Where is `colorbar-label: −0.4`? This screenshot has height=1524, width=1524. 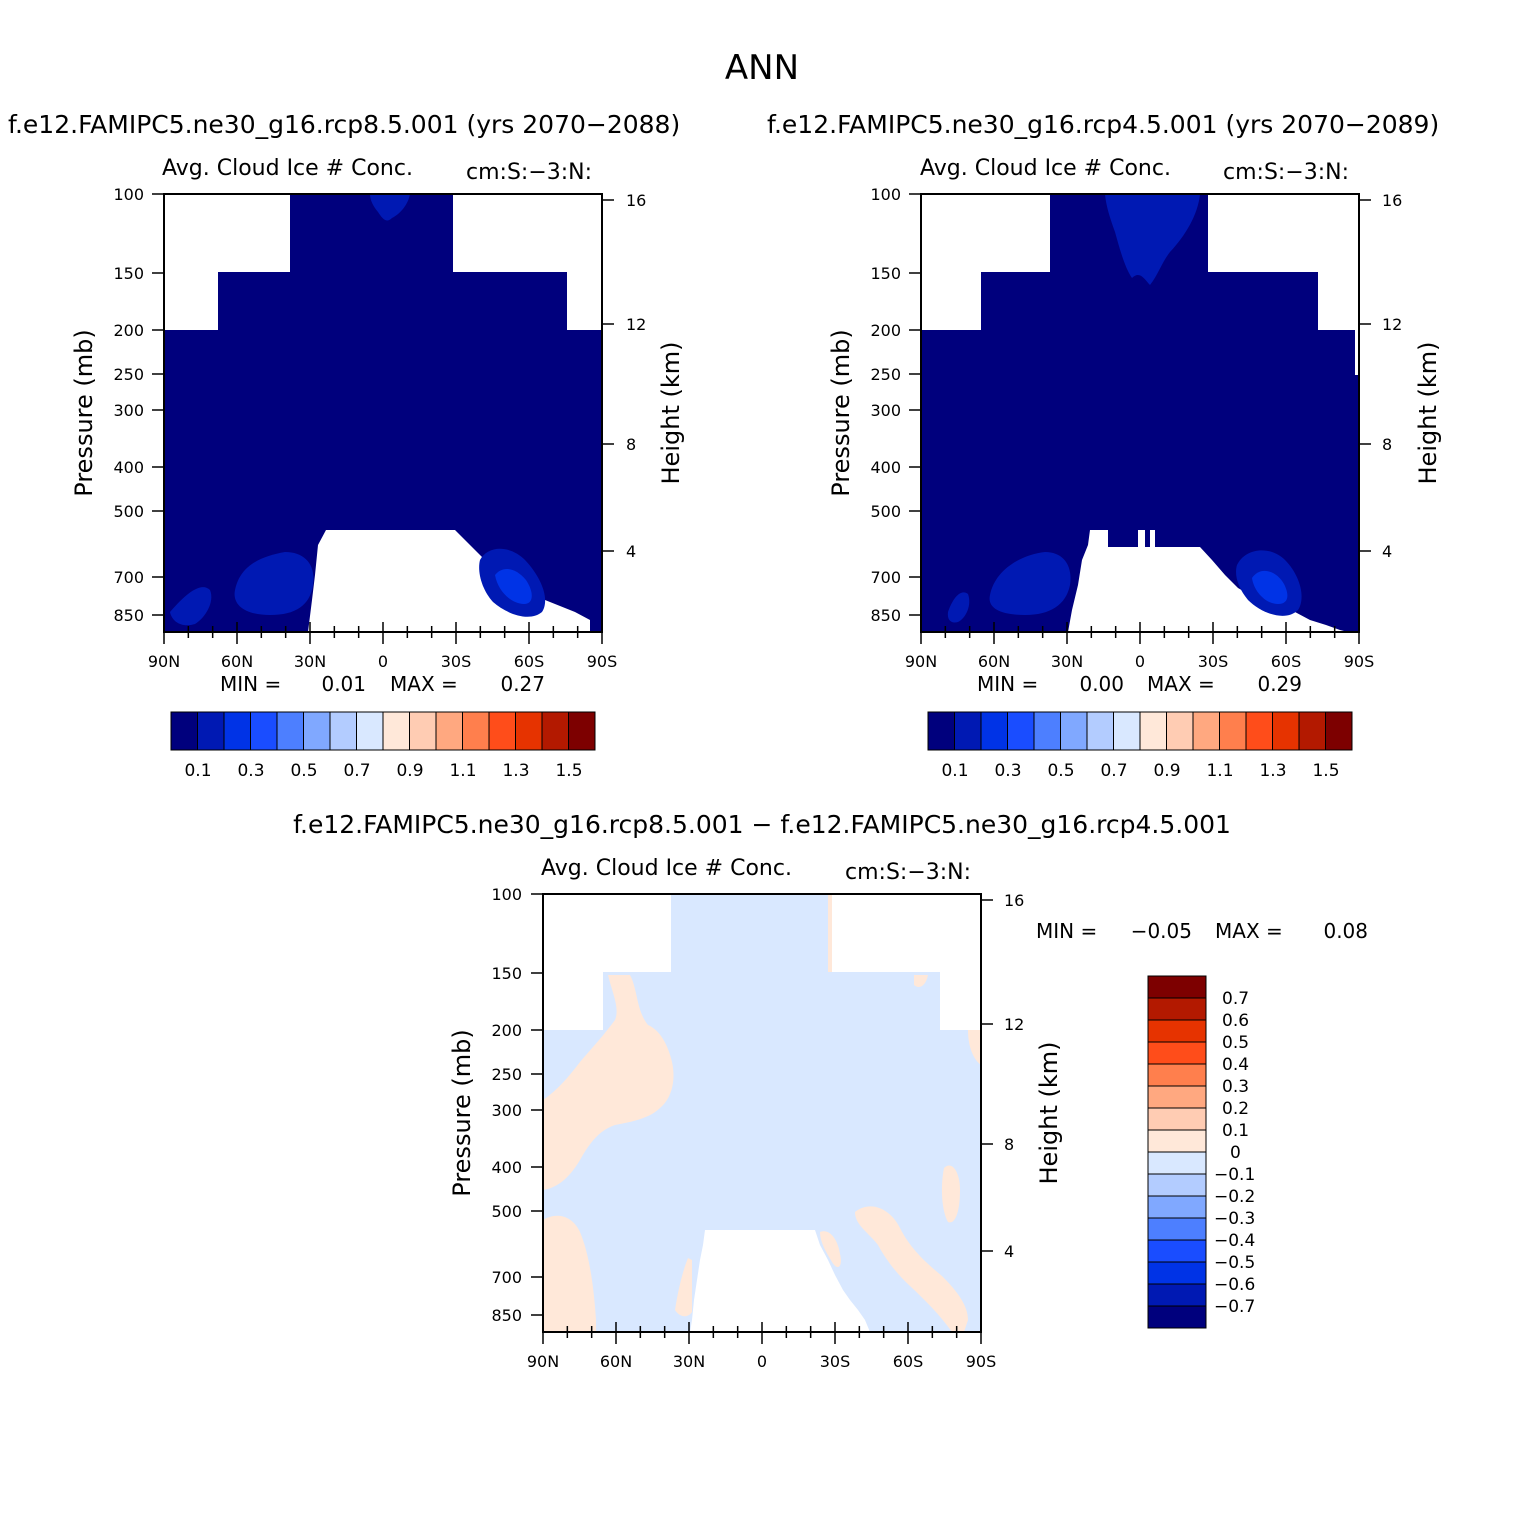
colorbar-label: −0.4 is located at coordinates (1234, 1241).